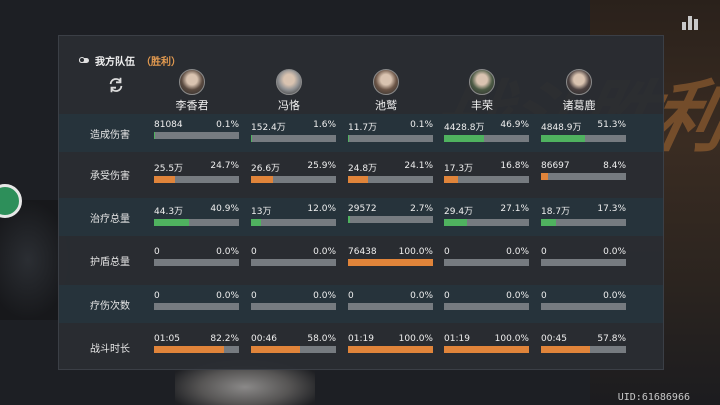  I want to click on stat-cell: 76438 100.0%, so click(390, 256).